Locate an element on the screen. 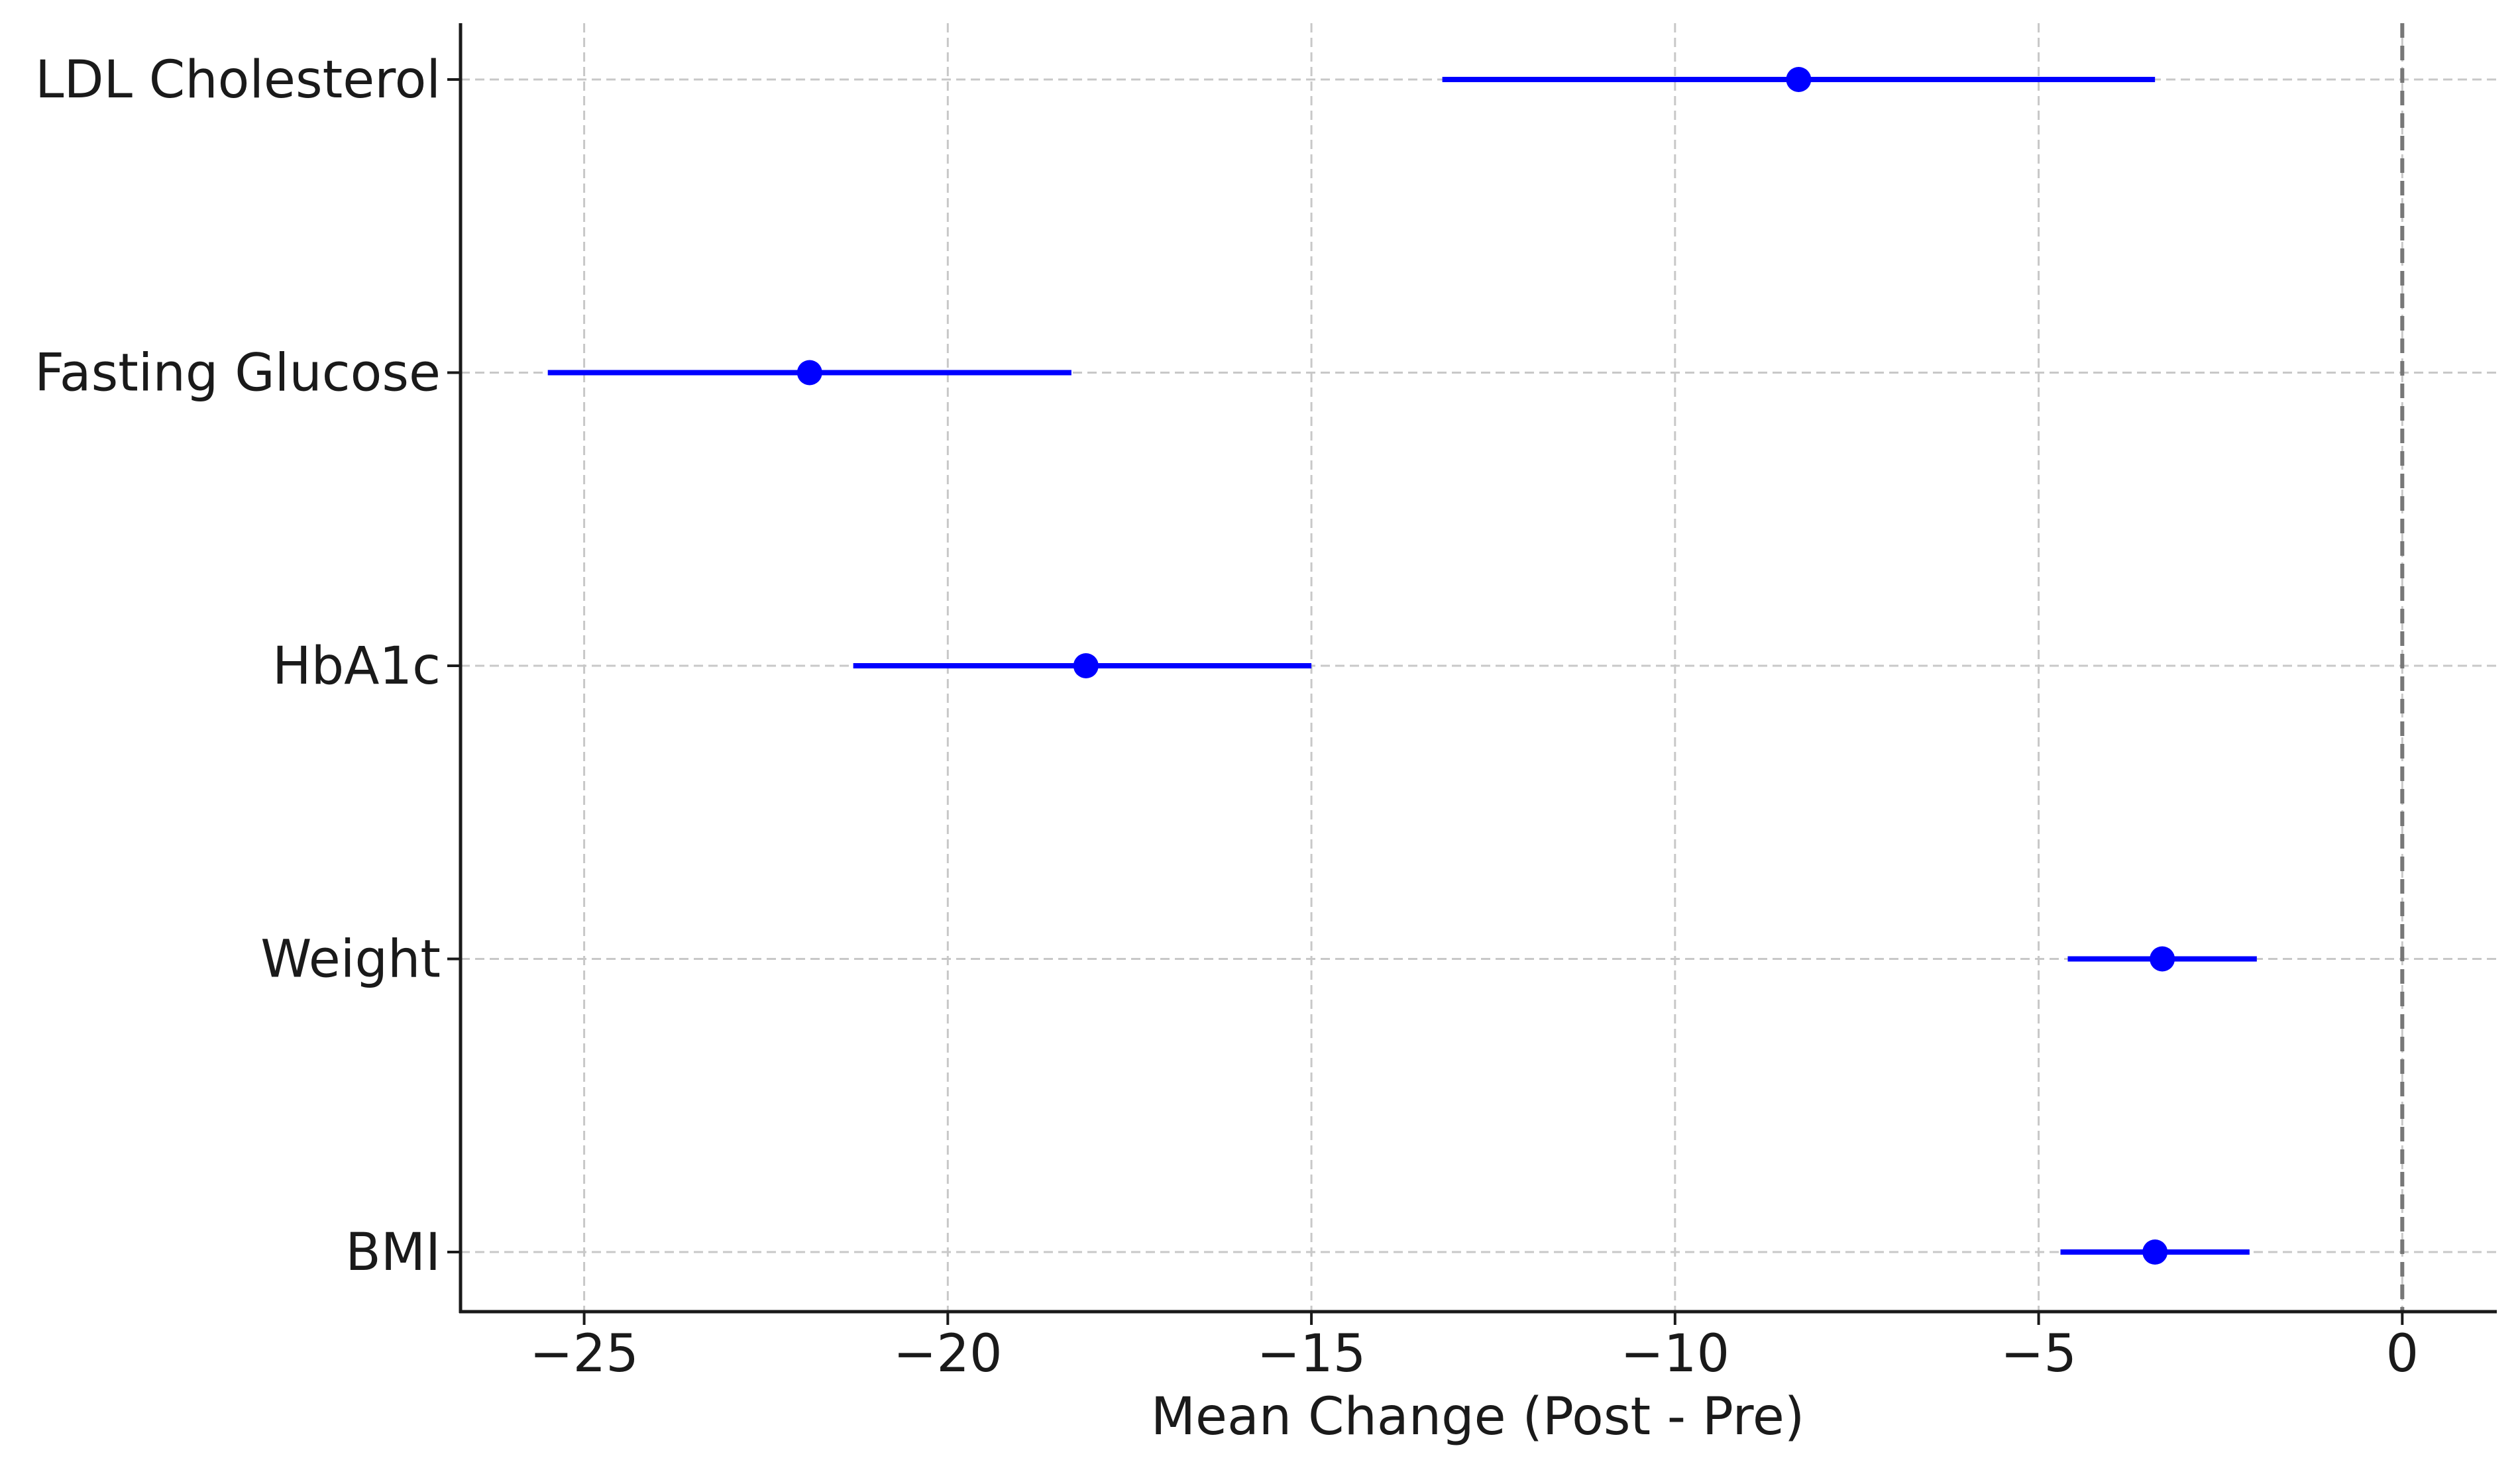 The height and width of the screenshot is (1468, 2520). y-tick-label: BMI is located at coordinates (393, 1253).